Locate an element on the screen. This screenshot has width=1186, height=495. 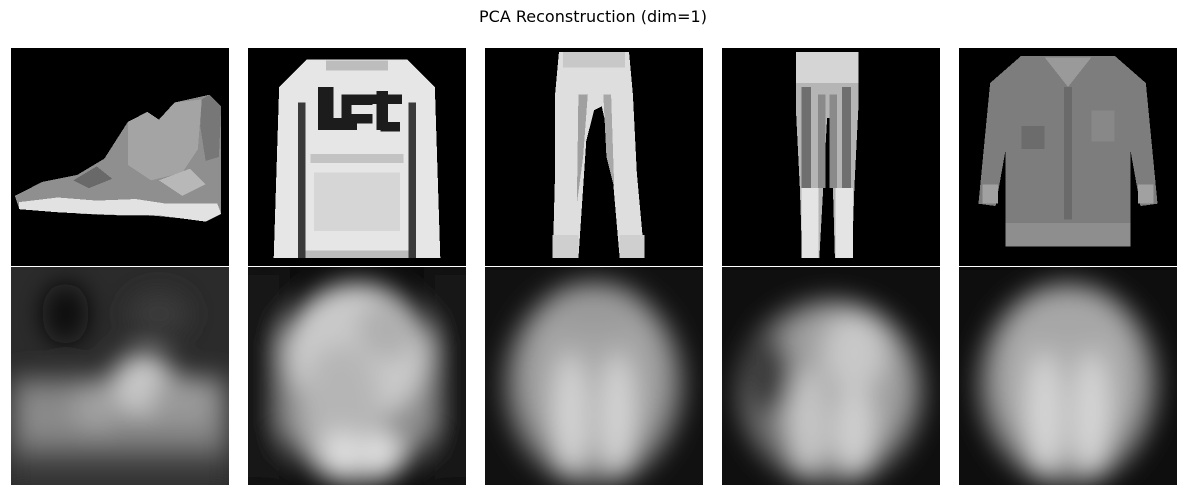
original-pullover-image is located at coordinates (357, 157).